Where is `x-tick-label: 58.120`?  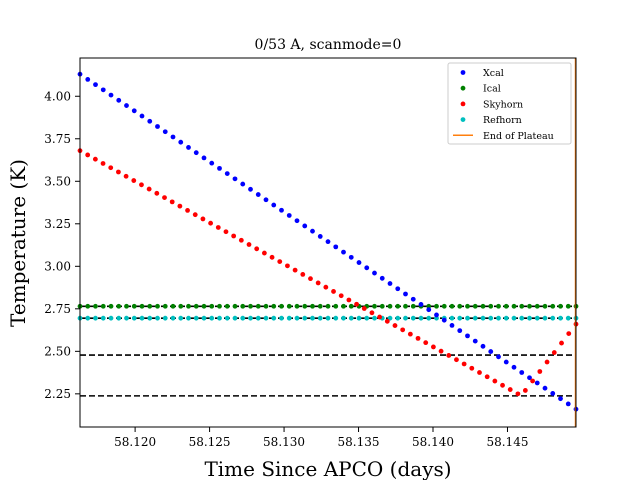 x-tick-label: 58.120 is located at coordinates (135, 442).